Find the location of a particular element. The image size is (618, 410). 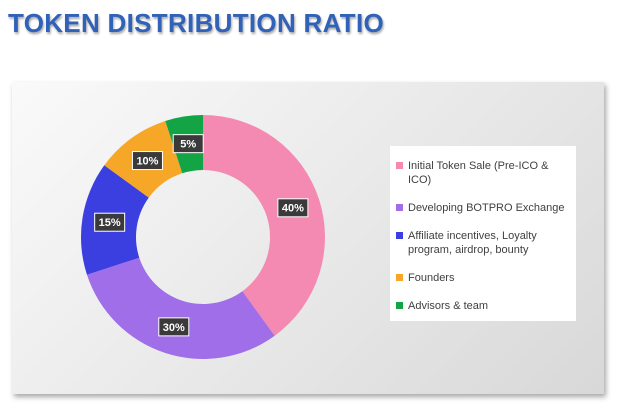

legend-label: Initial Token Sale (Pre-ICO & ICO) is located at coordinates (478, 173).